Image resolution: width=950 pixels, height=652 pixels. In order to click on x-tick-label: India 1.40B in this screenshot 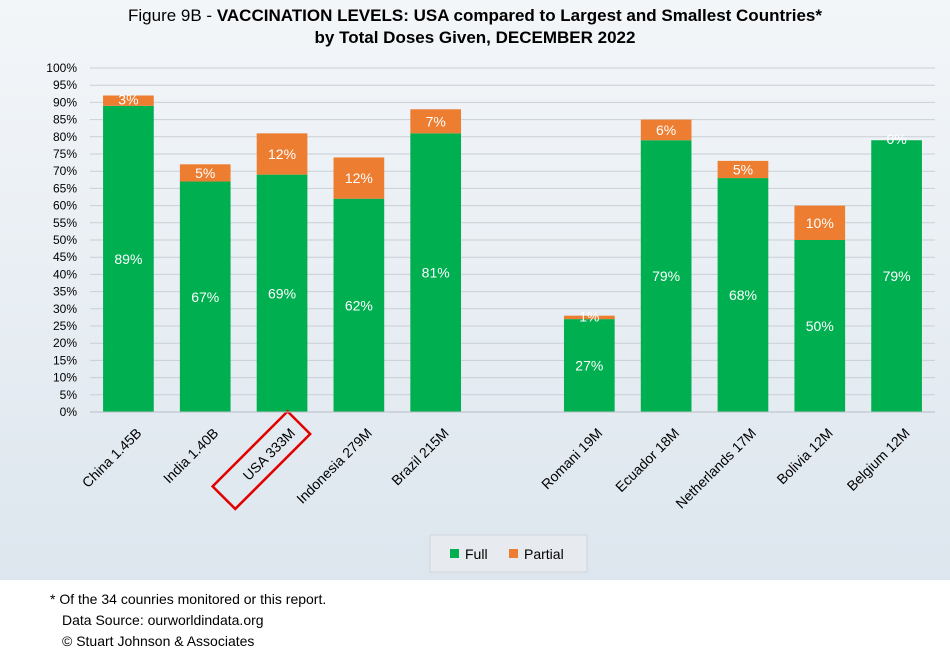, I will do `click(190, 455)`.